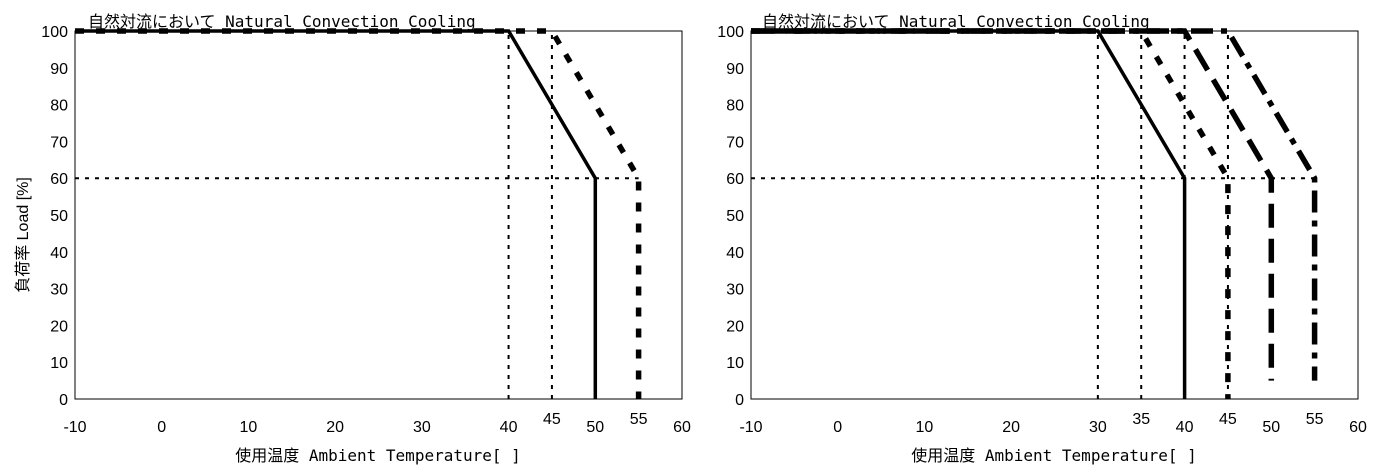 The height and width of the screenshot is (468, 1373). Describe the element at coordinates (735, 106) in the screenshot. I see `chart-right-y-tick-label: 80` at that location.